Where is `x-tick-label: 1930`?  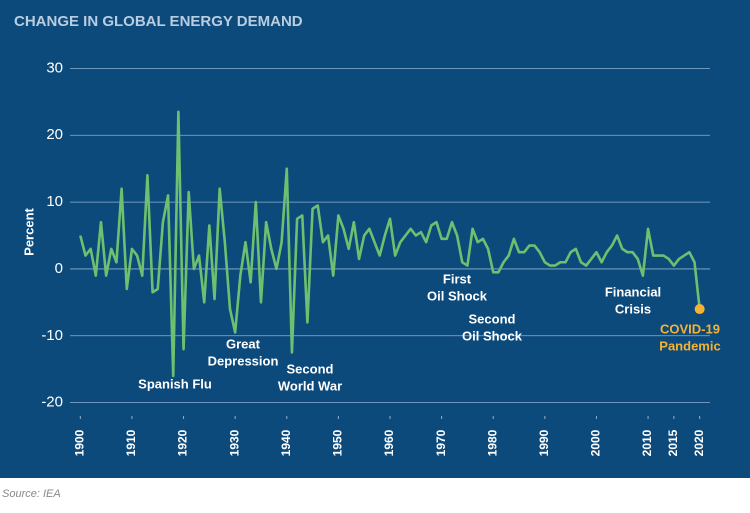
x-tick-label: 1930 is located at coordinates (234, 442).